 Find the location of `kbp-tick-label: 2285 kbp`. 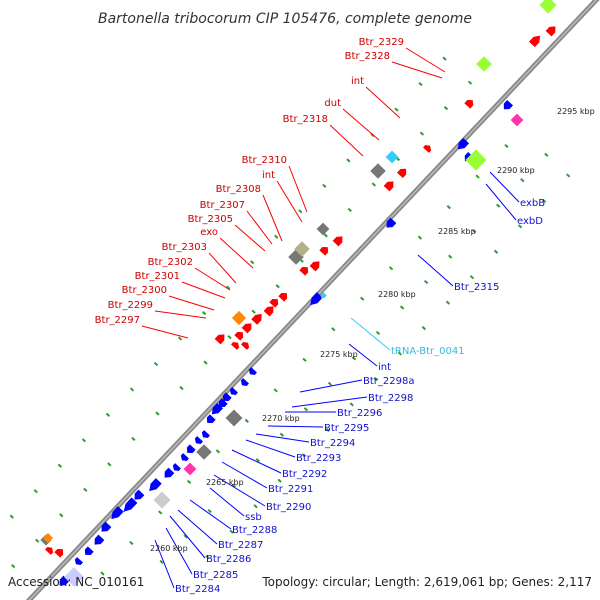

kbp-tick-label: 2285 kbp is located at coordinates (457, 231).